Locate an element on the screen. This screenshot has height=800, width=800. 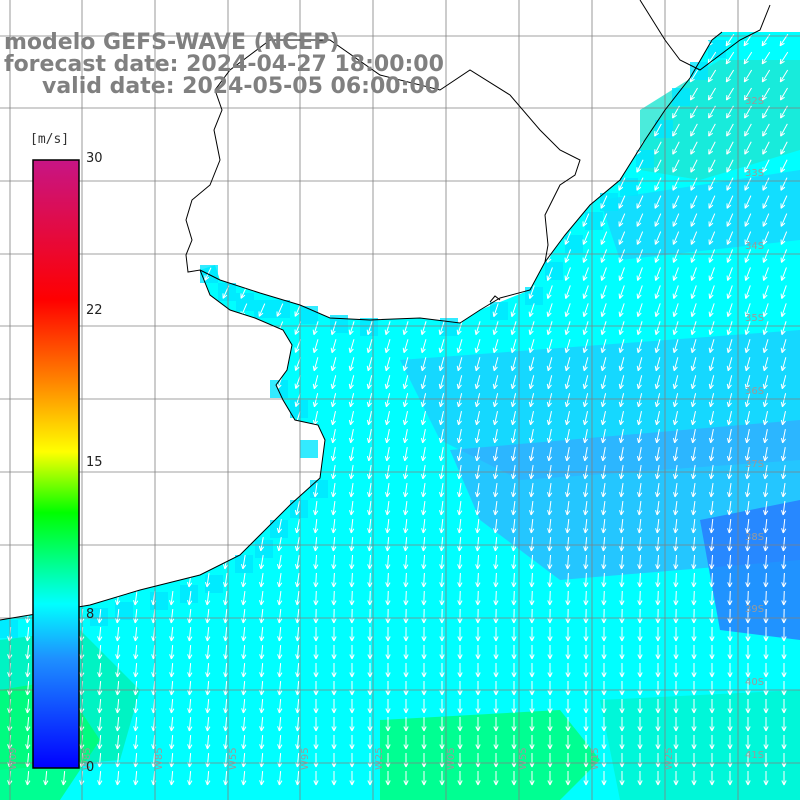
valid-date: valid date: 2024-05-05 06:00:00 is located at coordinates (241, 86).